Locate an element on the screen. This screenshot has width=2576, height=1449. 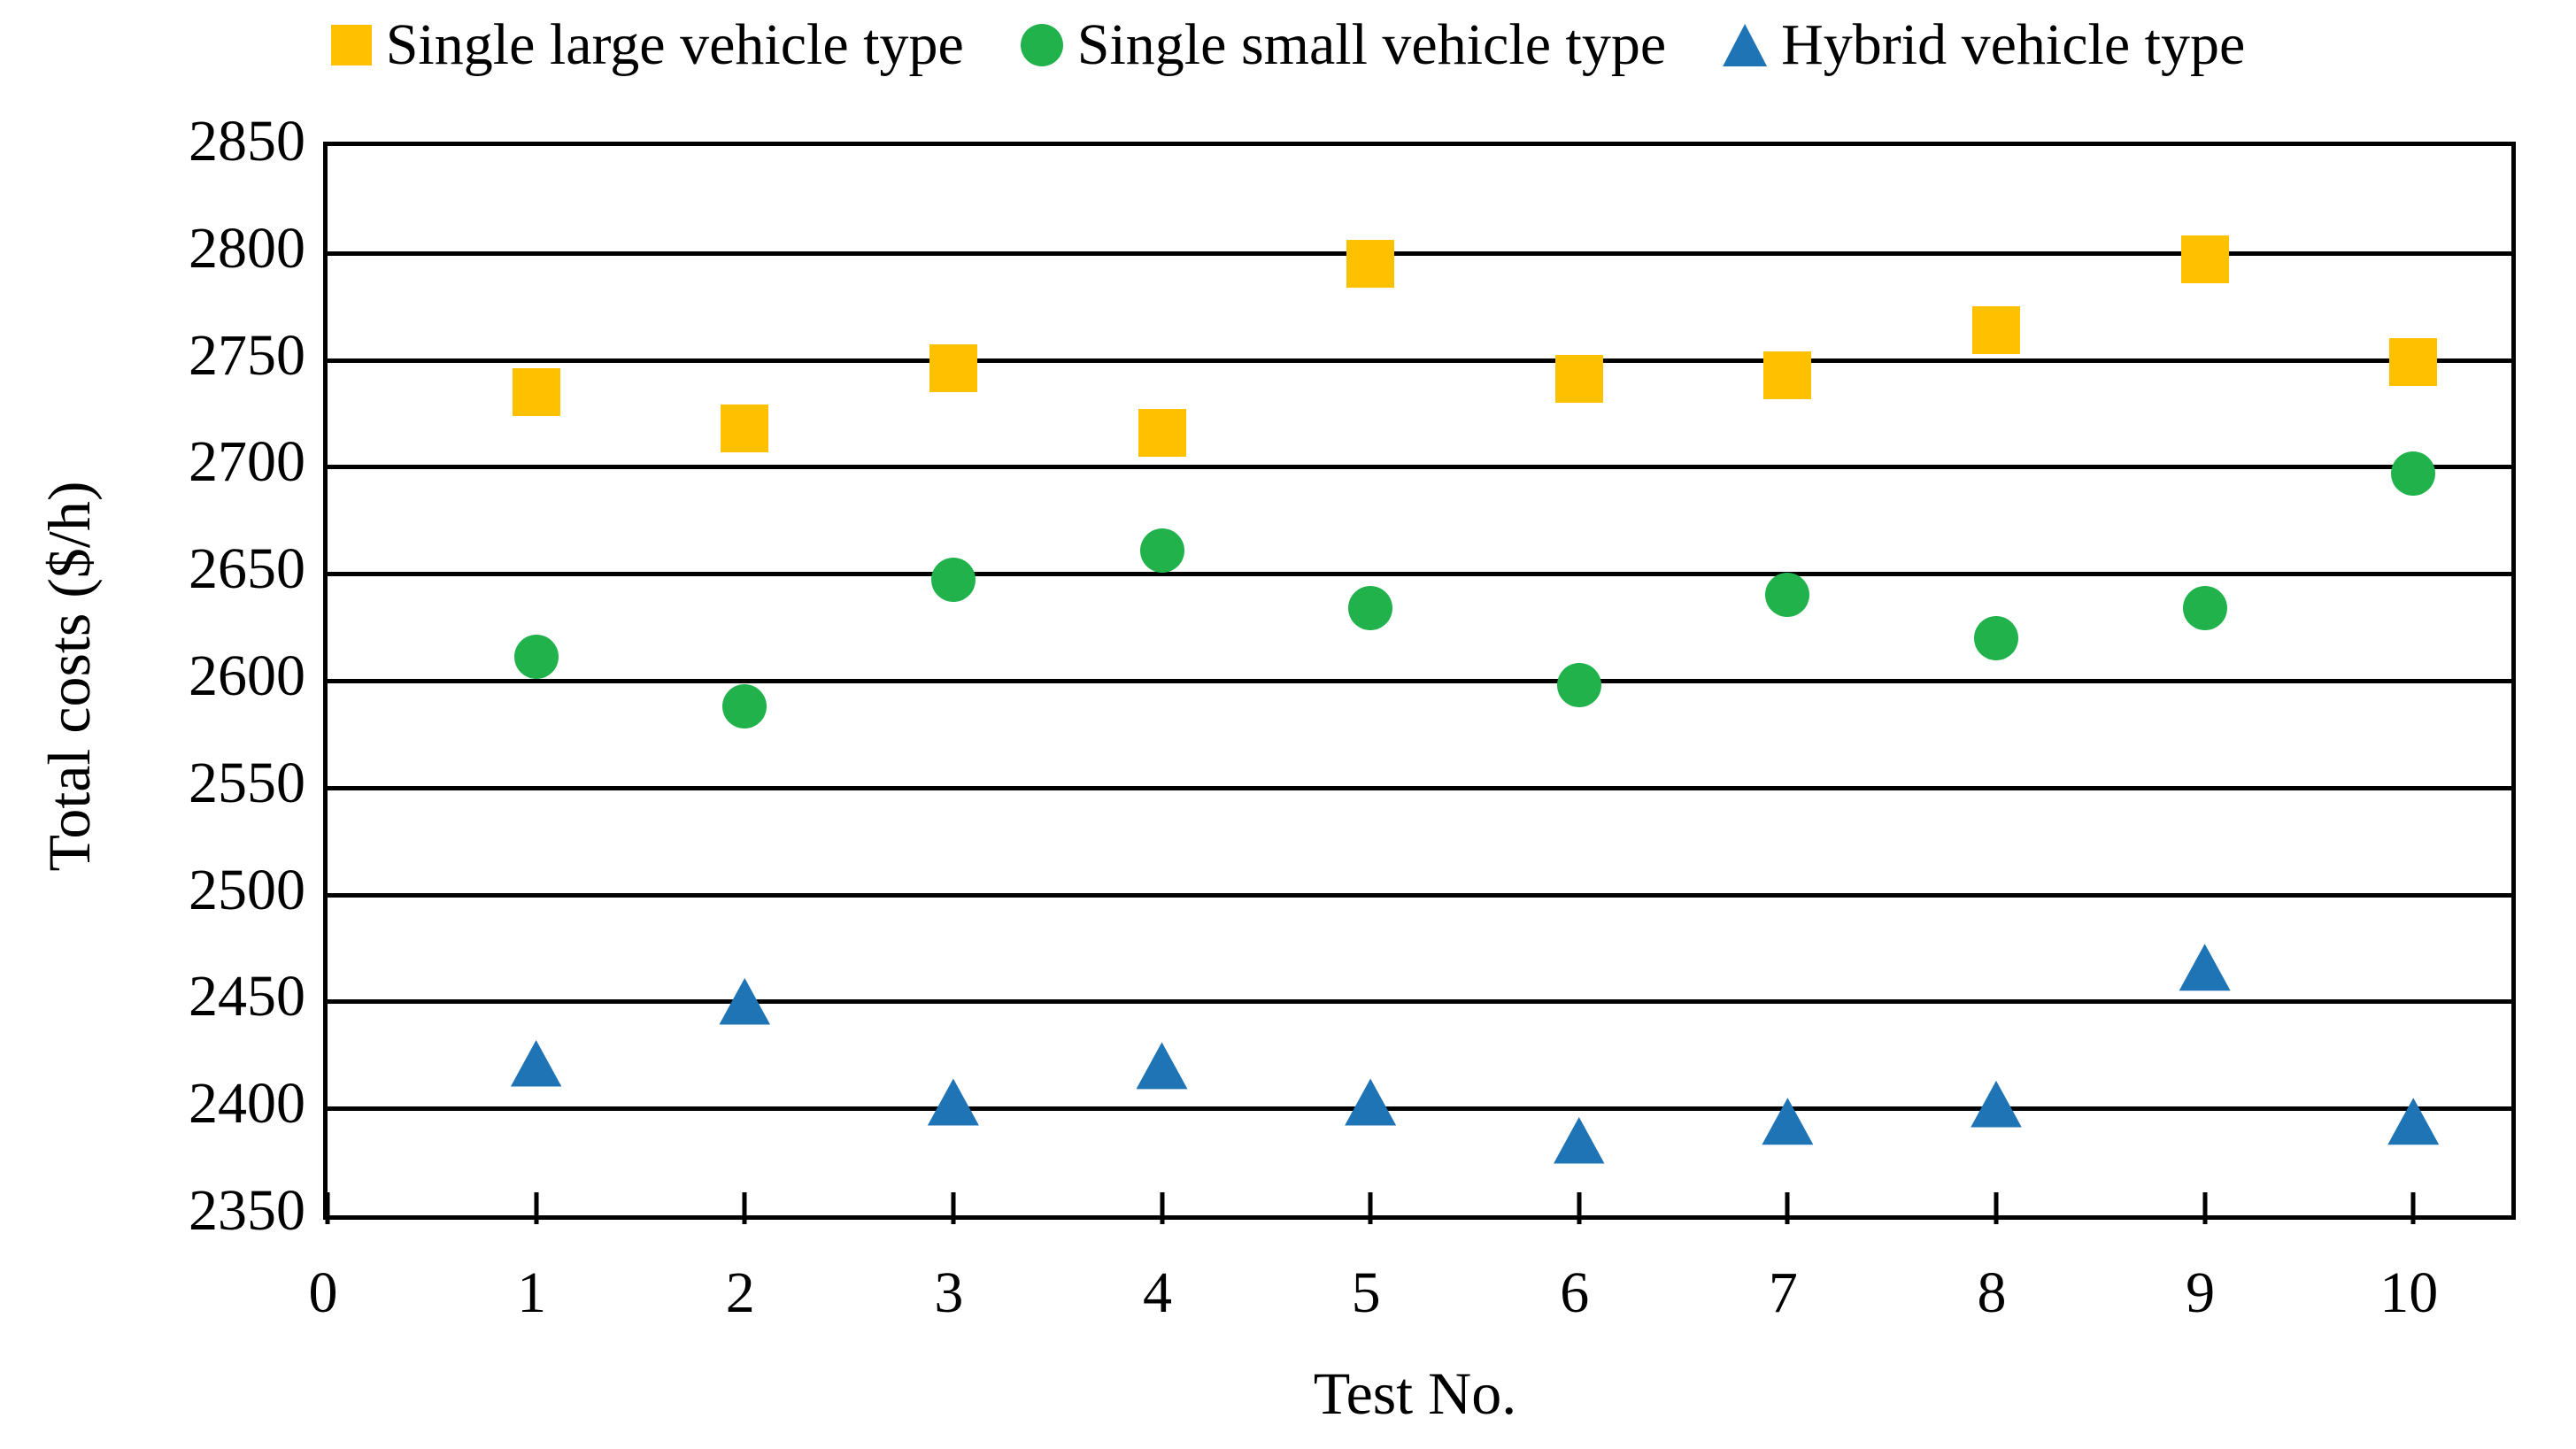
x-axis-title: Test No. is located at coordinates (1415, 1394).